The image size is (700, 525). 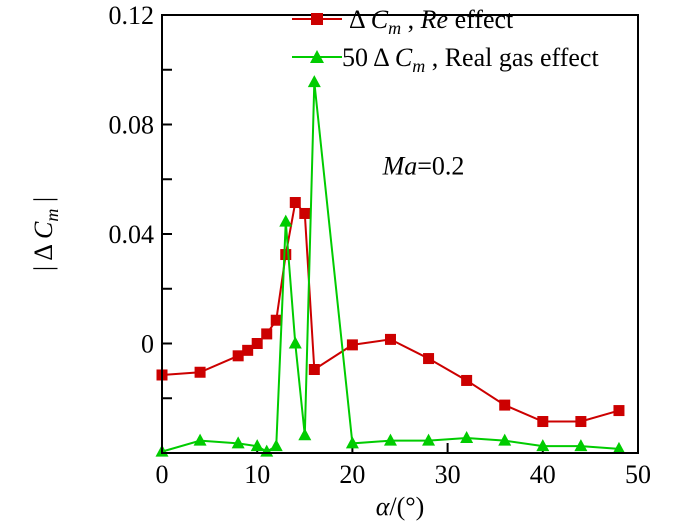 I want to click on legend-re-sep: ,, so click(x=411, y=19).